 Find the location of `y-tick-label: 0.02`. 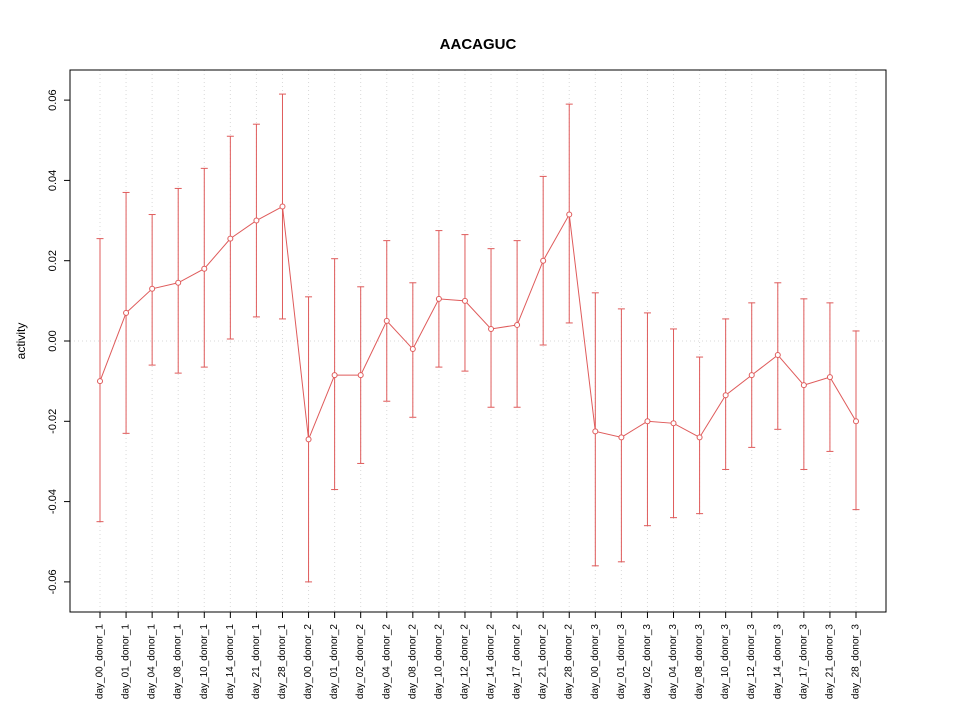

y-tick-label: 0.02 is located at coordinates (53, 260).